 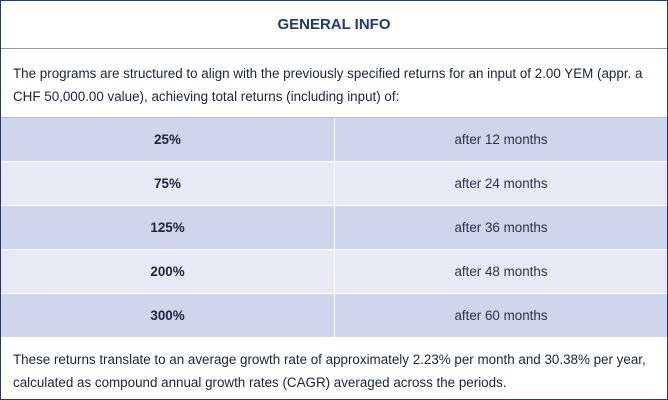 I want to click on return-period: after 48 months, so click(x=501, y=271).